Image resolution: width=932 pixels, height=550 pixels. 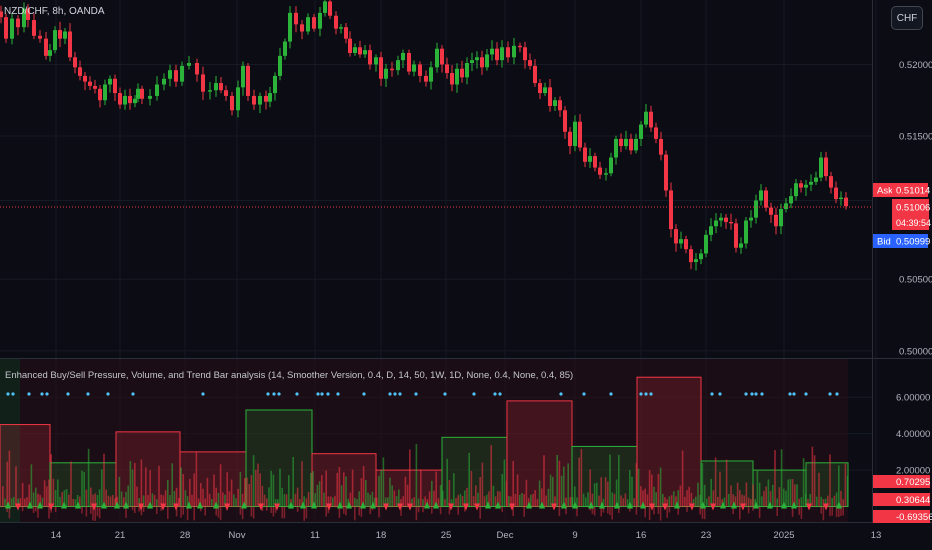 What do you see at coordinates (665, 507) in the screenshot?
I see `sell-signal-marker` at bounding box center [665, 507].